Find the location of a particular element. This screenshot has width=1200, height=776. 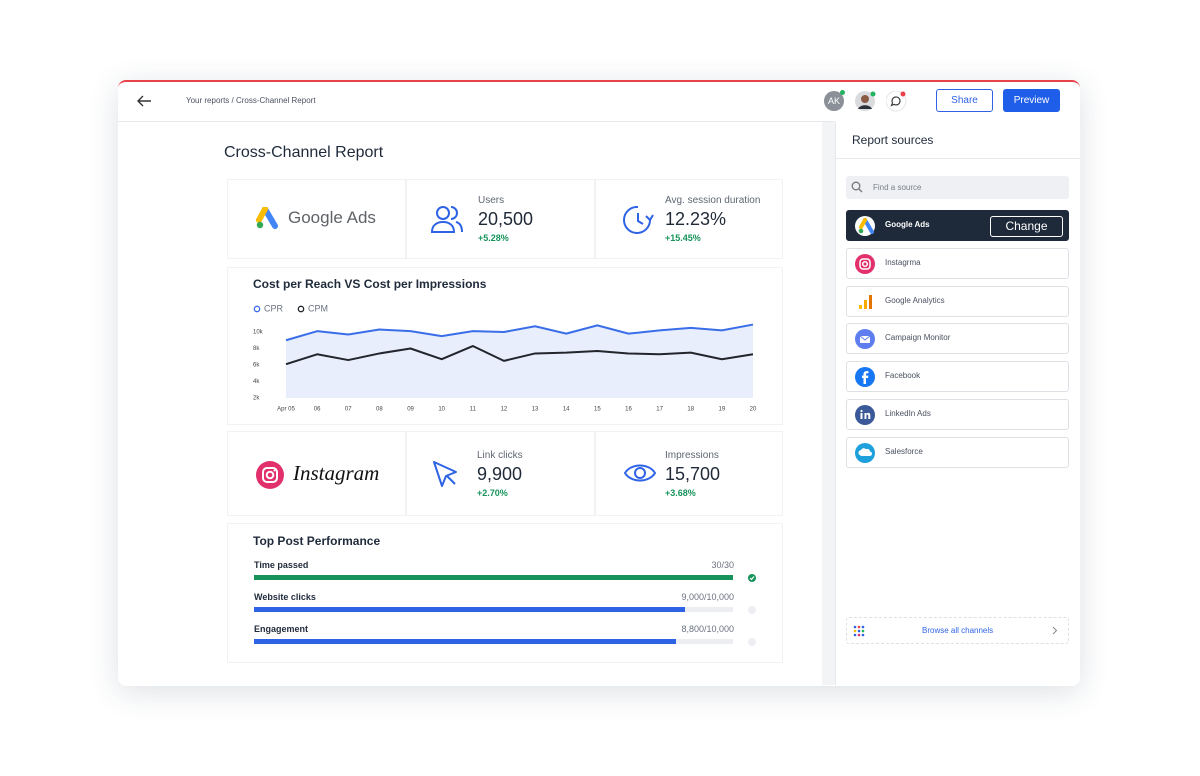

line is located at coordinates (519, 355).